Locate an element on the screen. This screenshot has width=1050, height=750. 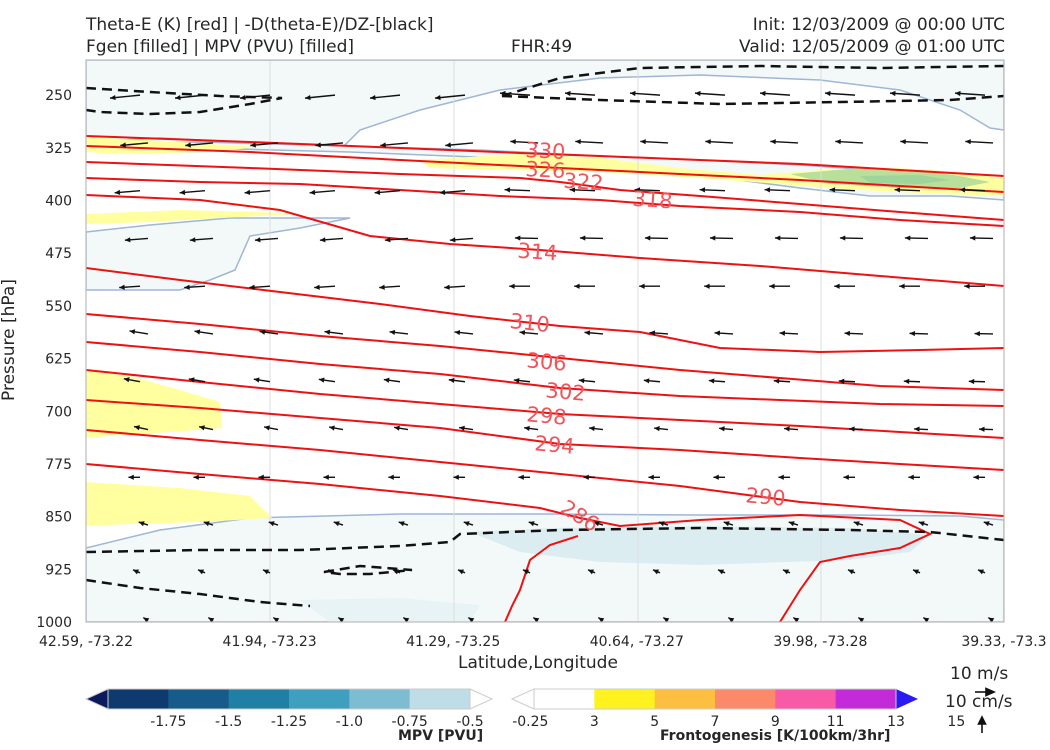
contour-label: 330 is located at coordinates (545, 151).